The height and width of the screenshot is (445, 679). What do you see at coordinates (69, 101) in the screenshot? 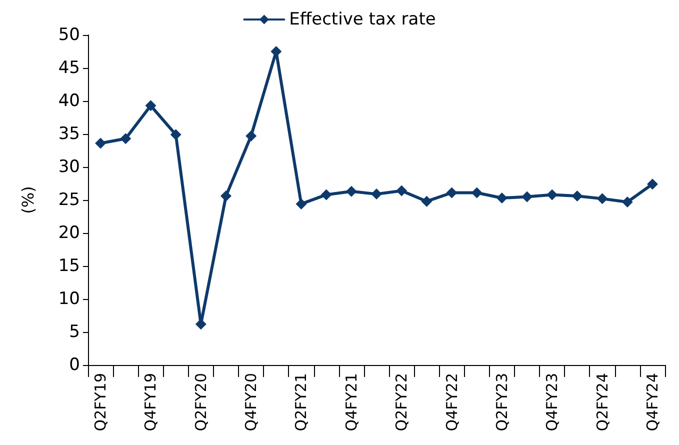
I see `y-tick-label: 40` at bounding box center [69, 101].